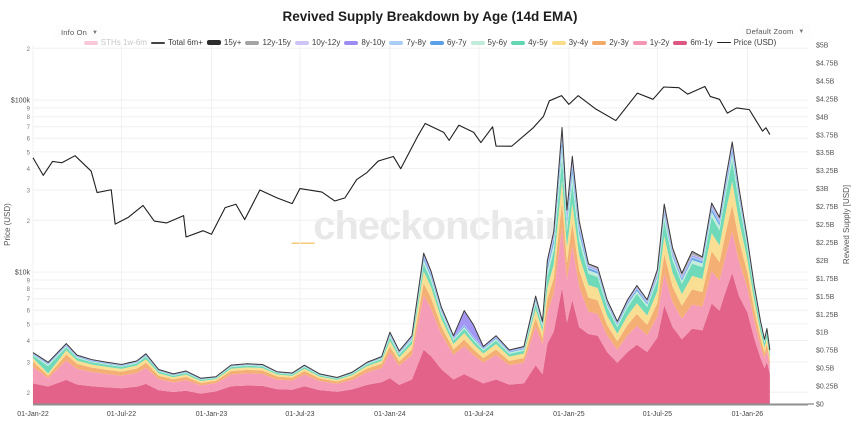  What do you see at coordinates (825, 369) in the screenshot?
I see `right-axis-tick-label: $0.5B` at bounding box center [825, 369].